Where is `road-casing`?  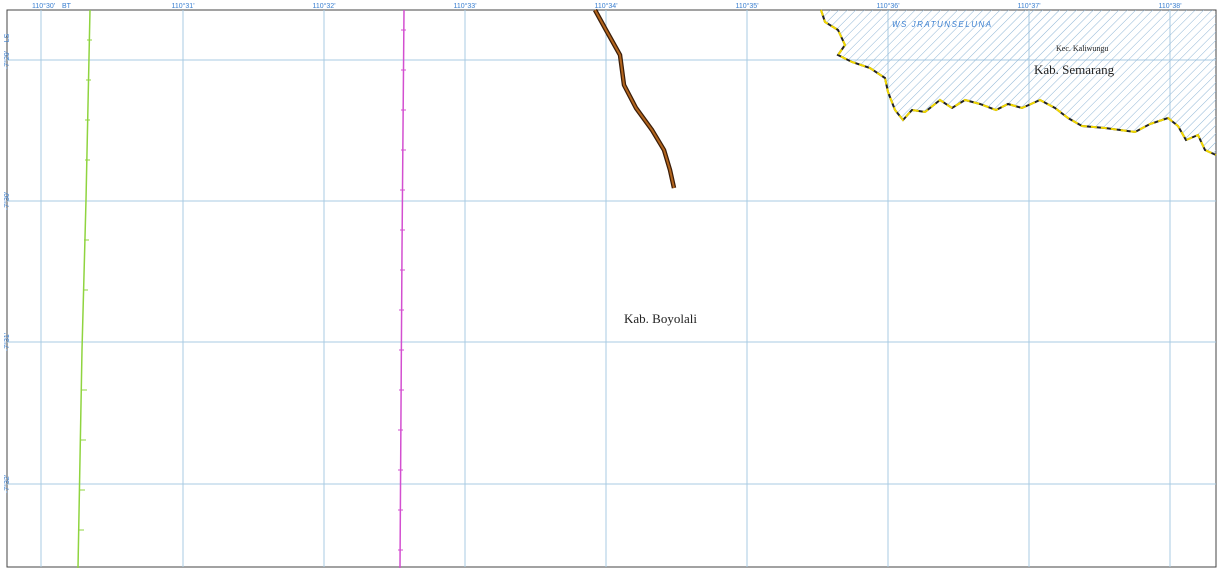 road-casing is located at coordinates (635, 98).